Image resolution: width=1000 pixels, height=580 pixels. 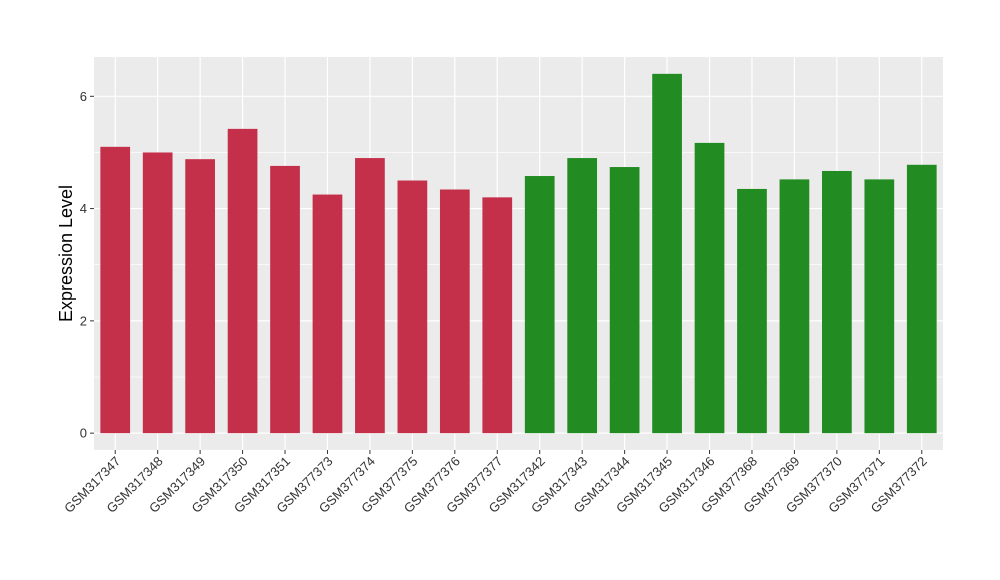 What do you see at coordinates (83, 96) in the screenshot?
I see `y-tick-label: 6` at bounding box center [83, 96].